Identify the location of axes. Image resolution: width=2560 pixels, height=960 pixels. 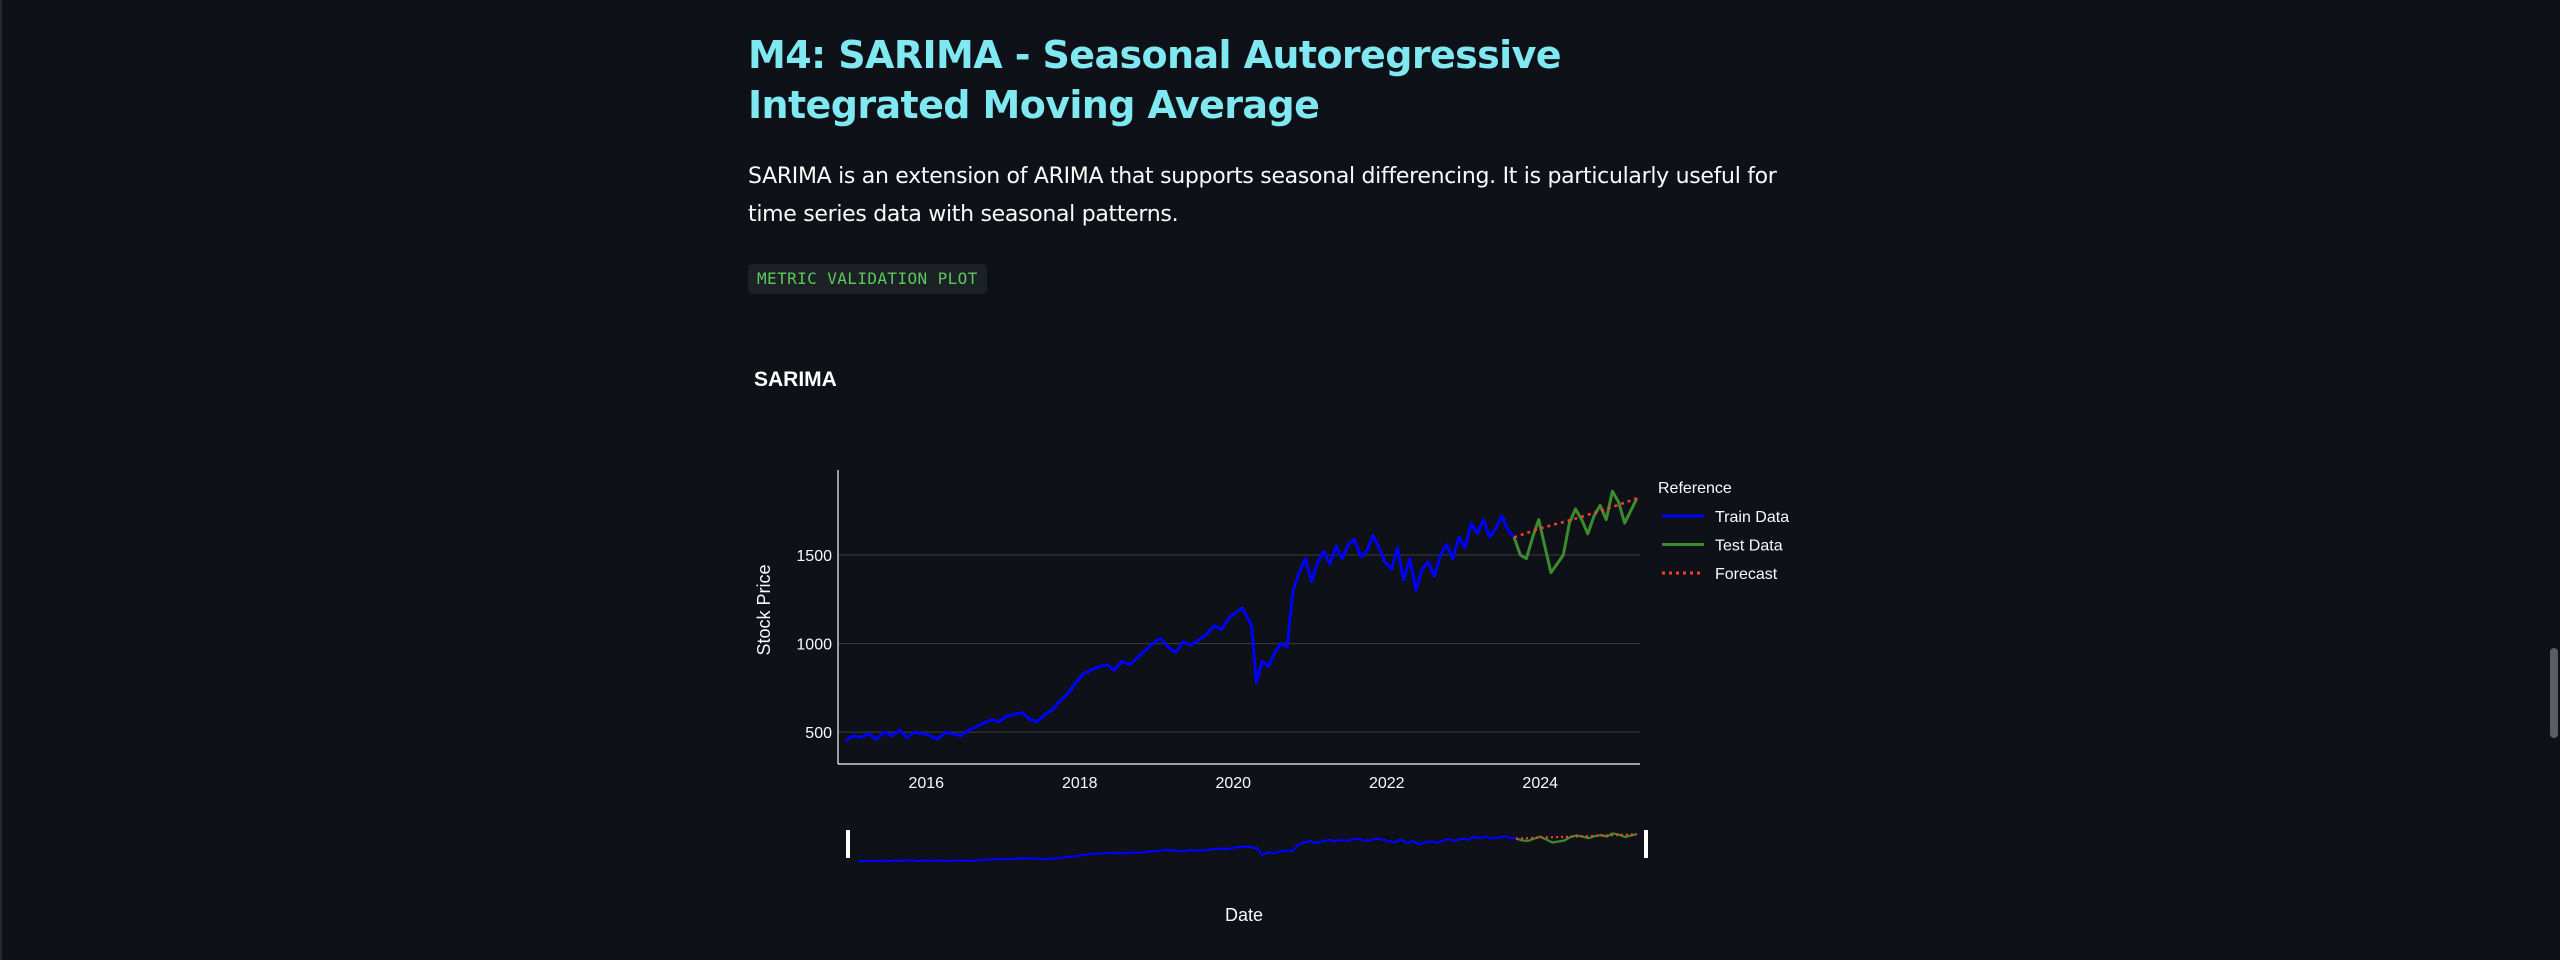
(1238, 617).